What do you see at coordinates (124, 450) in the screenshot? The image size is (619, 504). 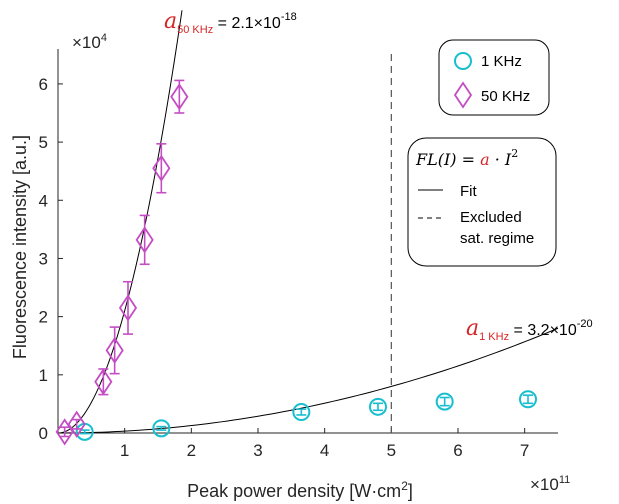 I see `x-tick-label: 1` at bounding box center [124, 450].